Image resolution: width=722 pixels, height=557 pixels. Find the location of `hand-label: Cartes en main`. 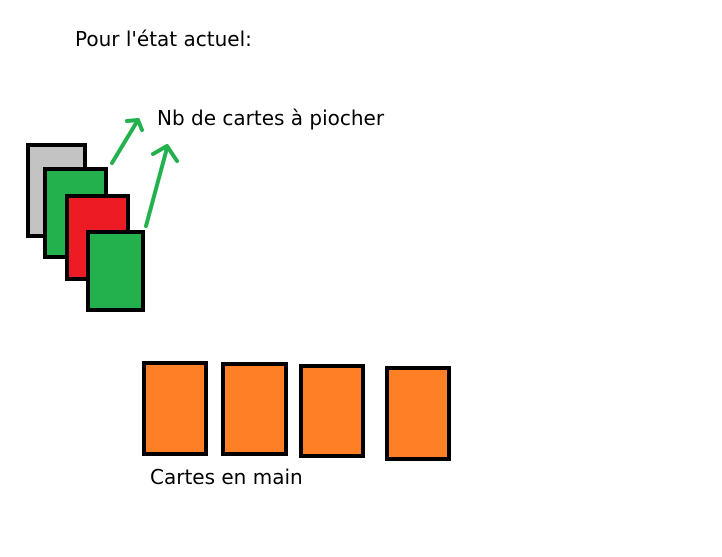

hand-label: Cartes en main is located at coordinates (226, 477).